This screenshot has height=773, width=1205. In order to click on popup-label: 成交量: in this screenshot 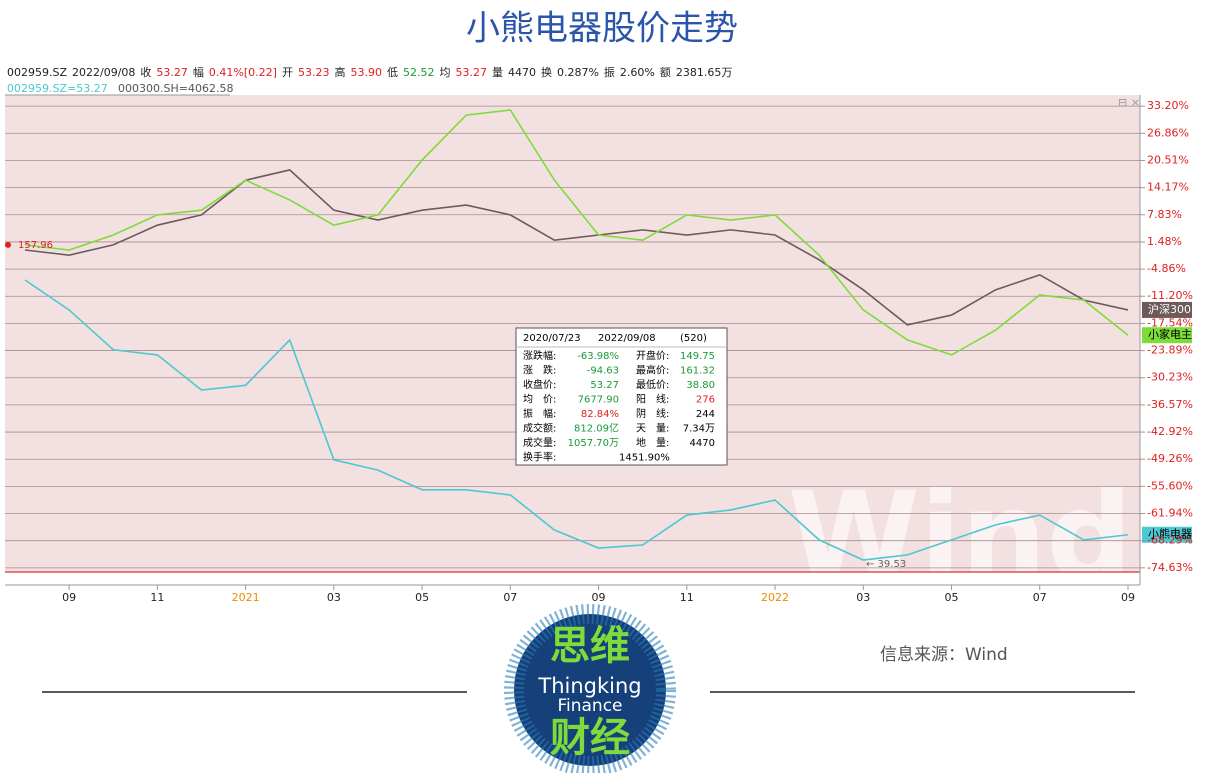, I will do `click(539, 442)`.